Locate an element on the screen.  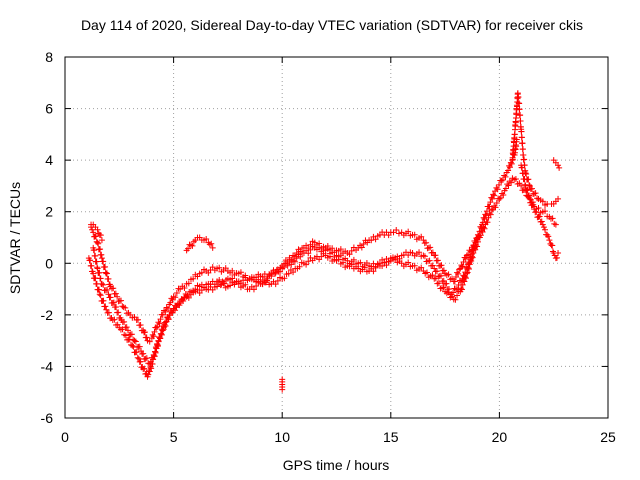
series-track-g is located at coordinates (199, 244).